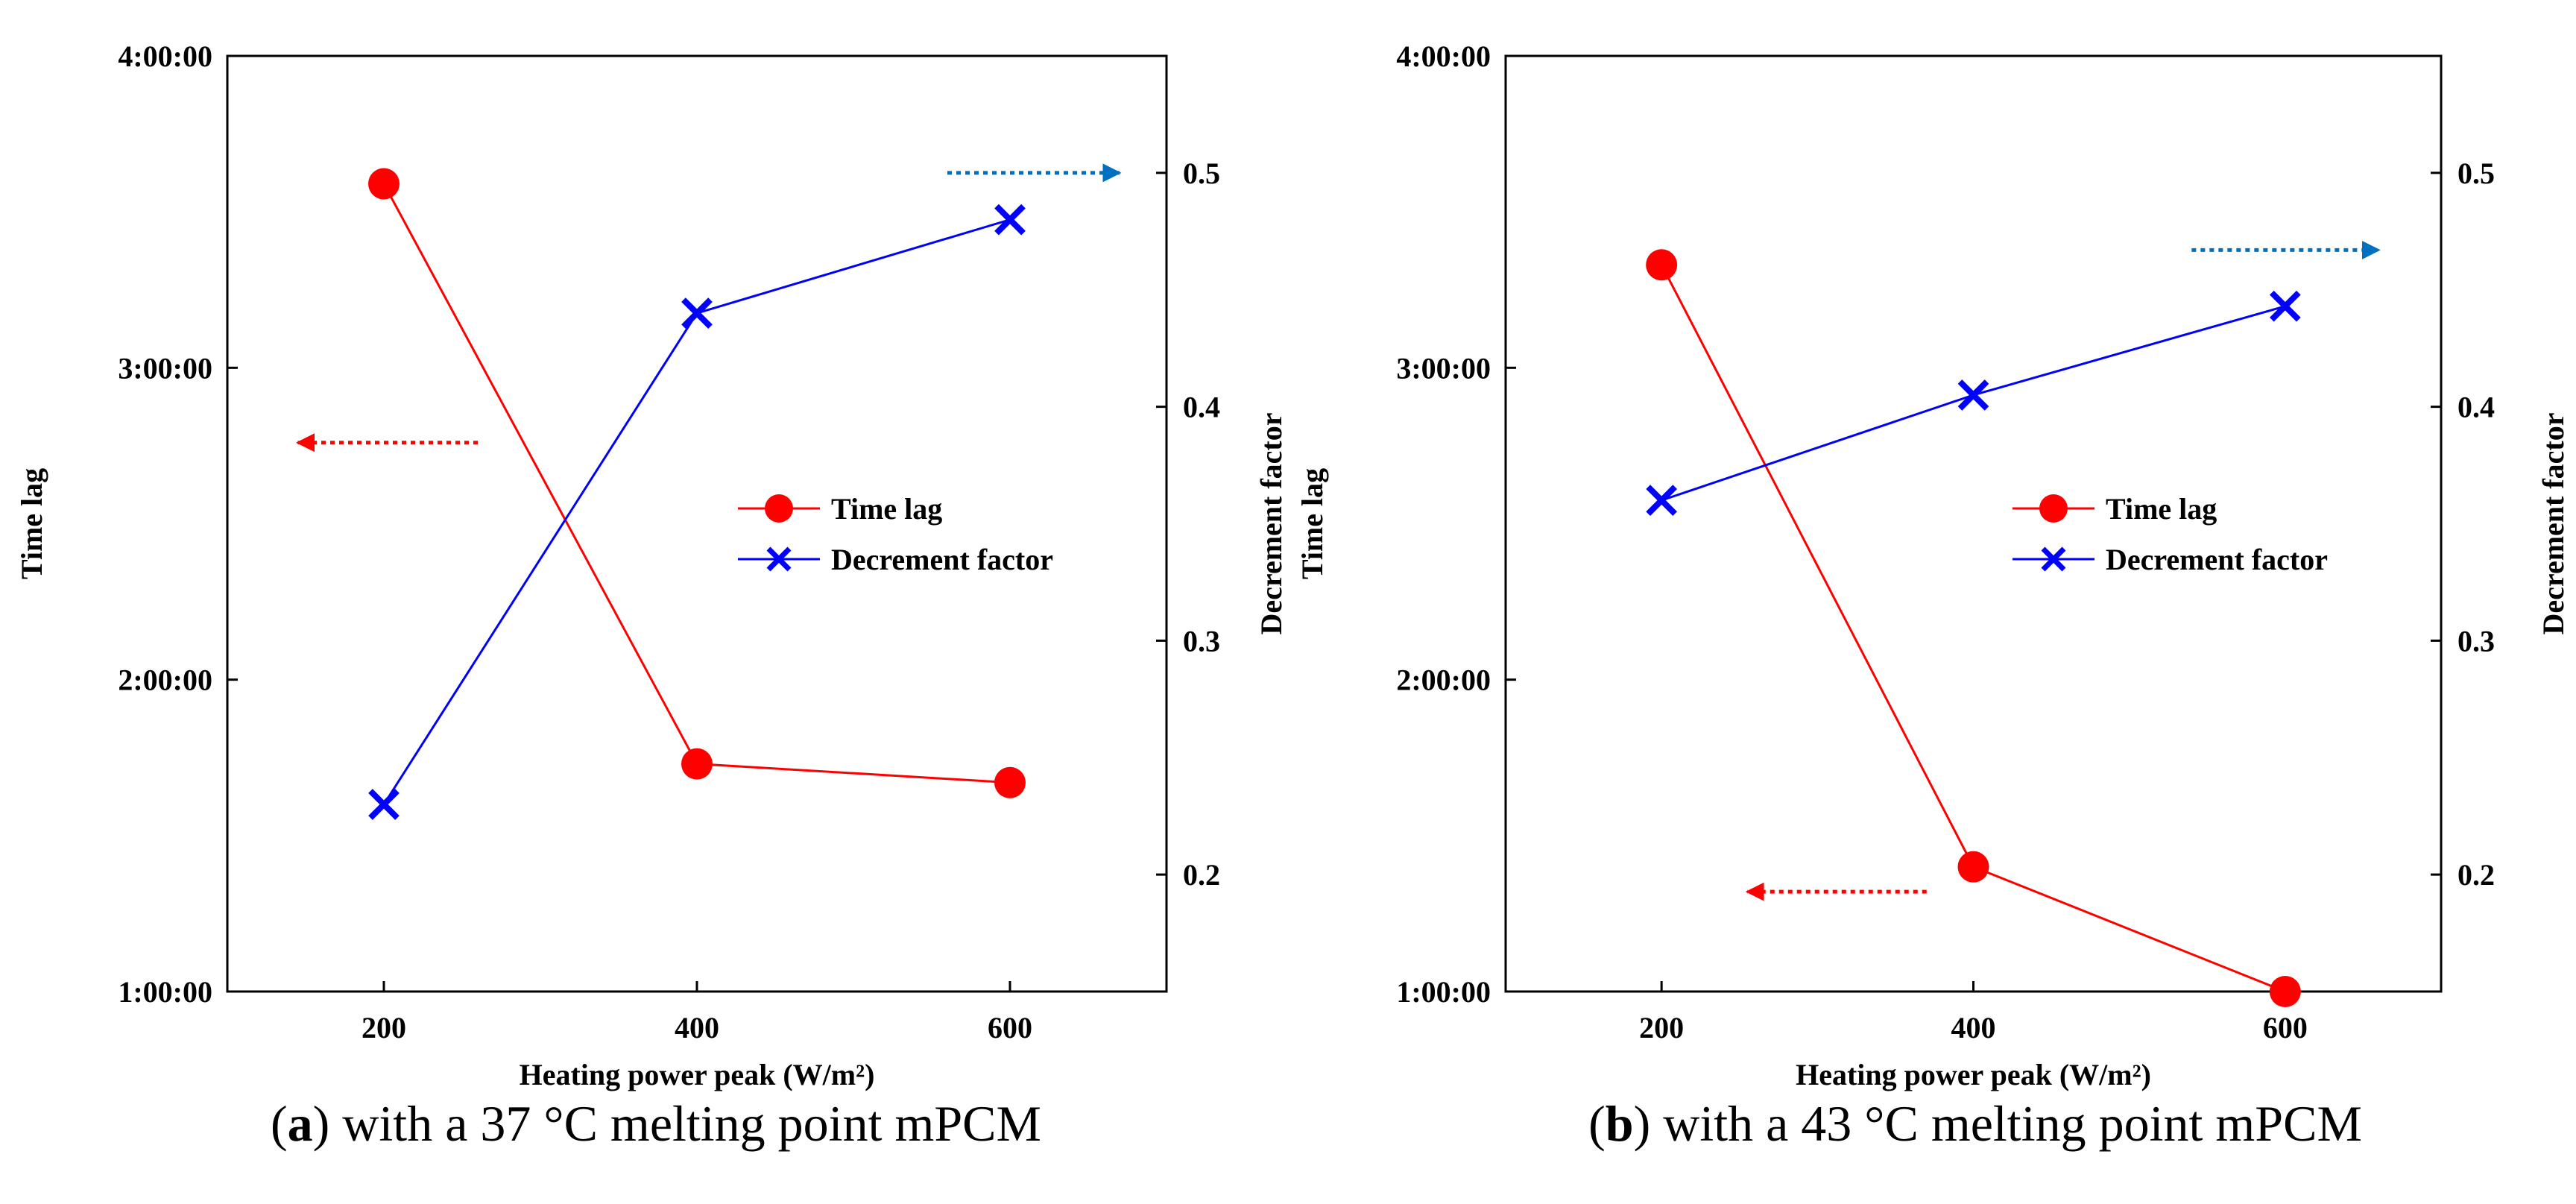  What do you see at coordinates (300, 1123) in the screenshot?
I see `caption-letter: a` at bounding box center [300, 1123].